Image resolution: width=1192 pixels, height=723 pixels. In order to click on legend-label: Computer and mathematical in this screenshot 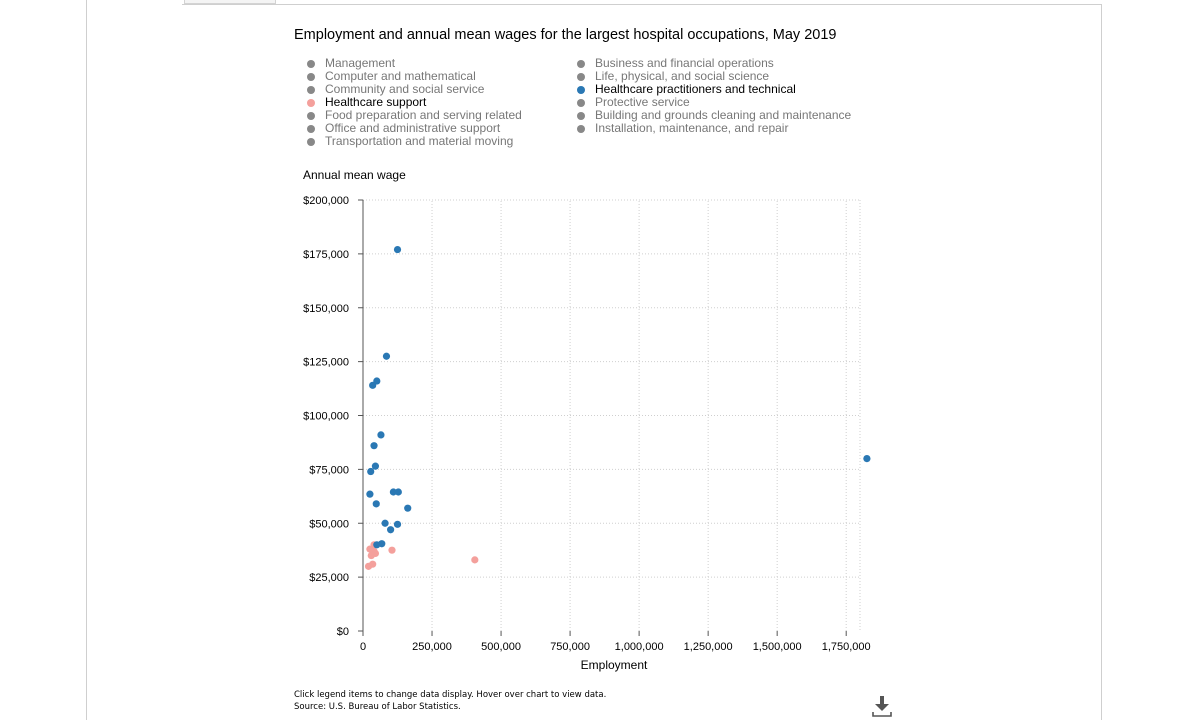, I will do `click(400, 76)`.